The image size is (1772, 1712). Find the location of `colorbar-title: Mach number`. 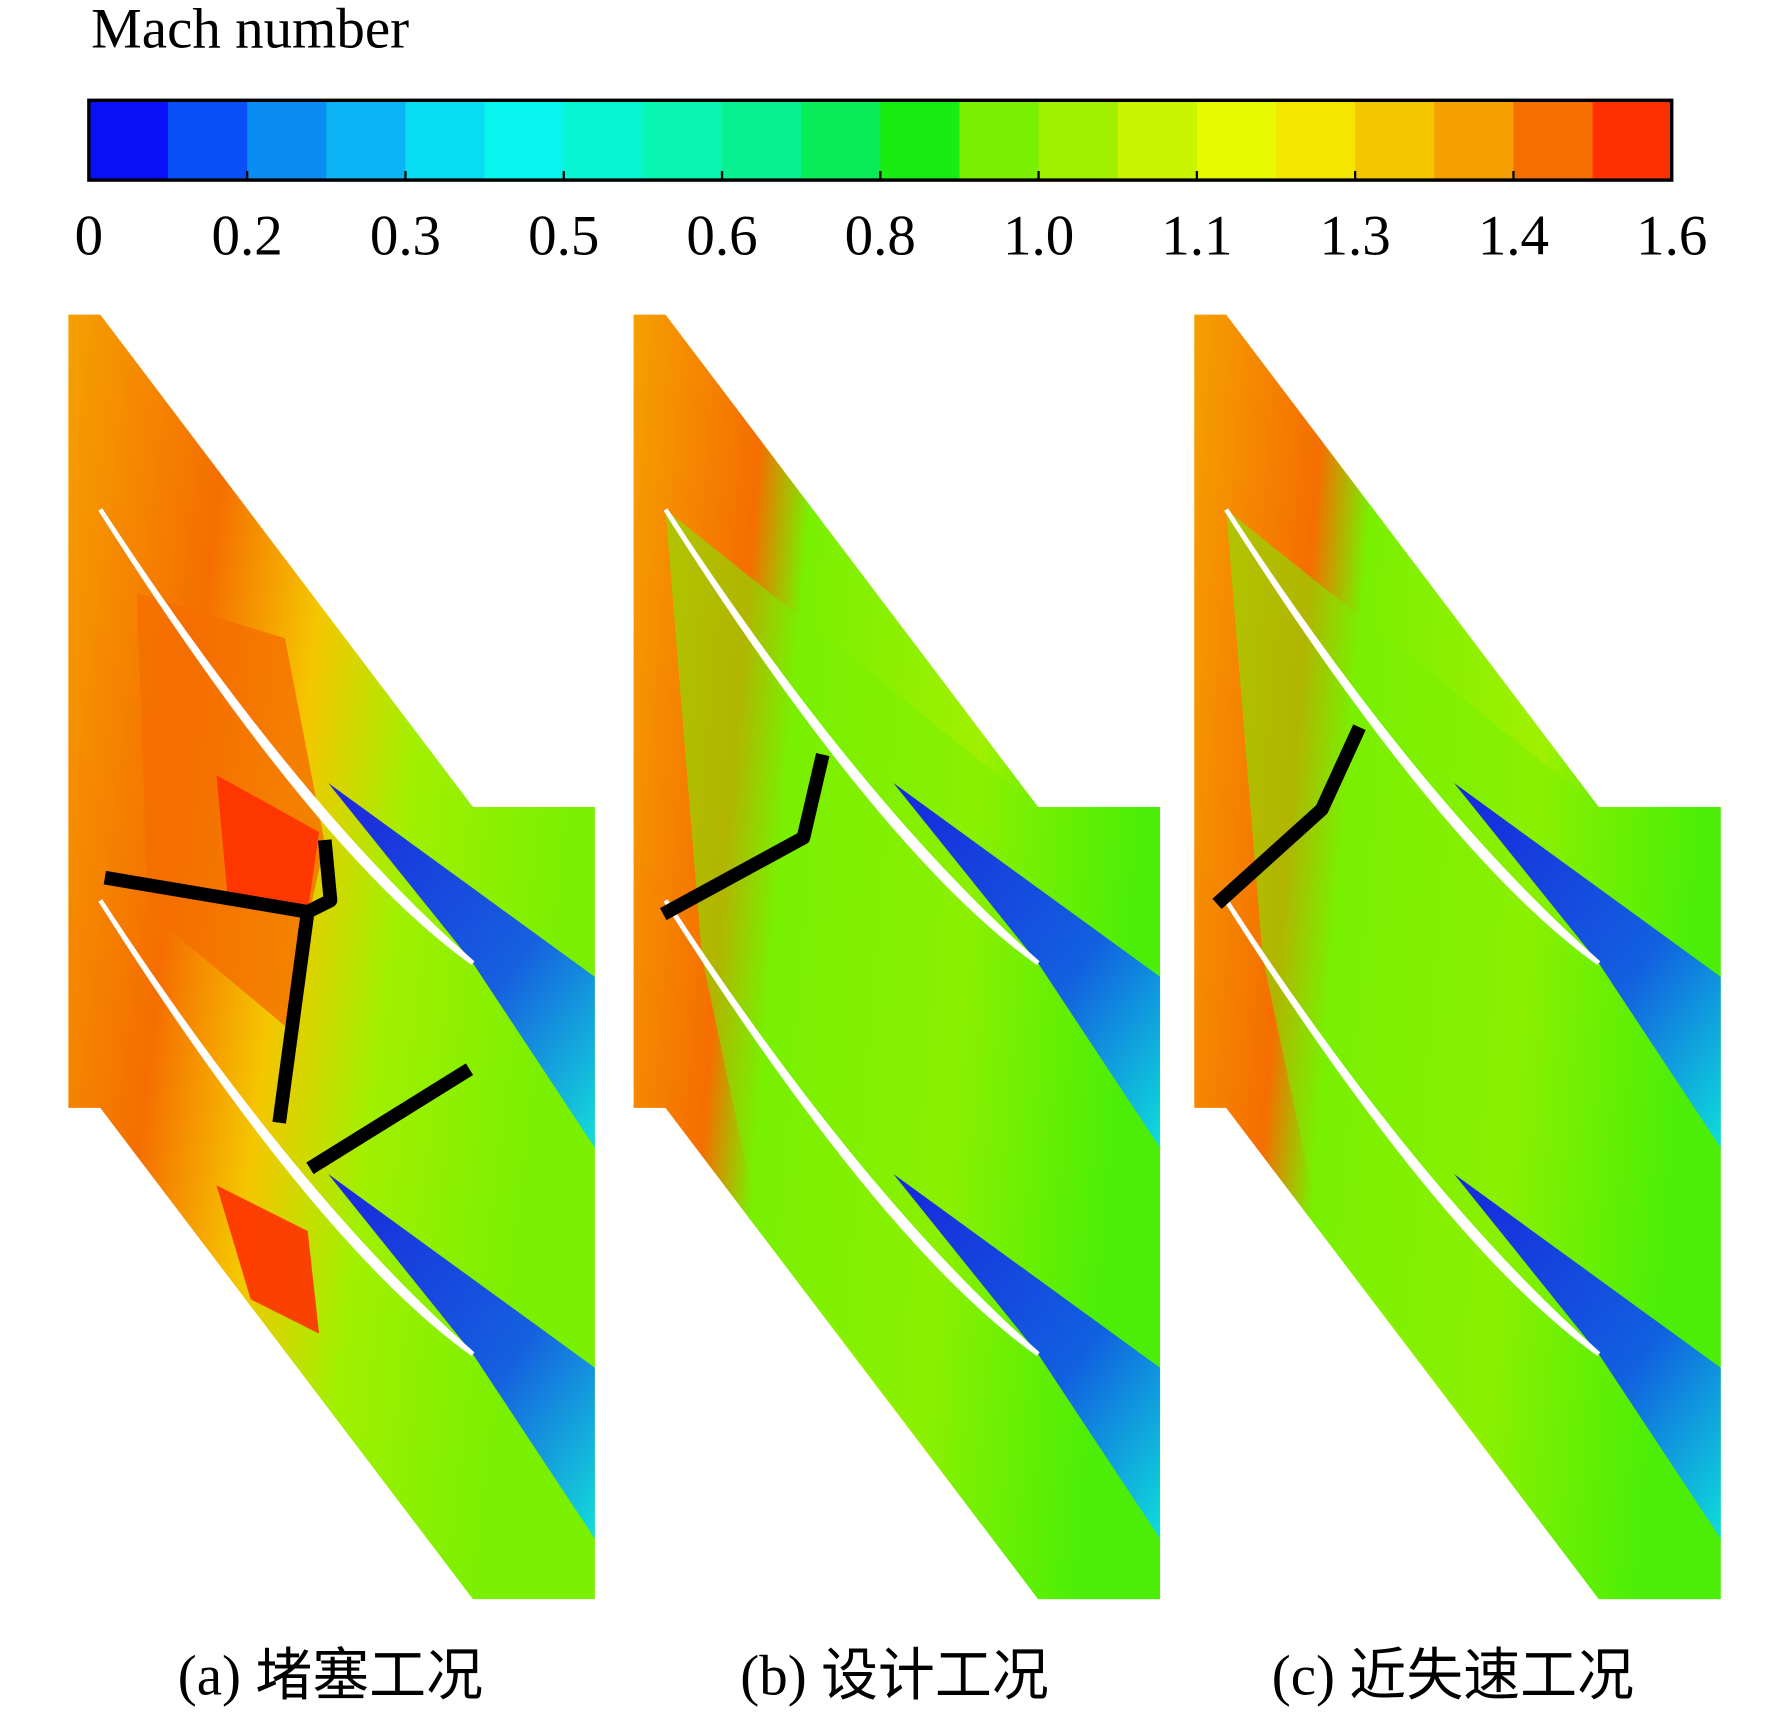

colorbar-title: Mach number is located at coordinates (250, 30).